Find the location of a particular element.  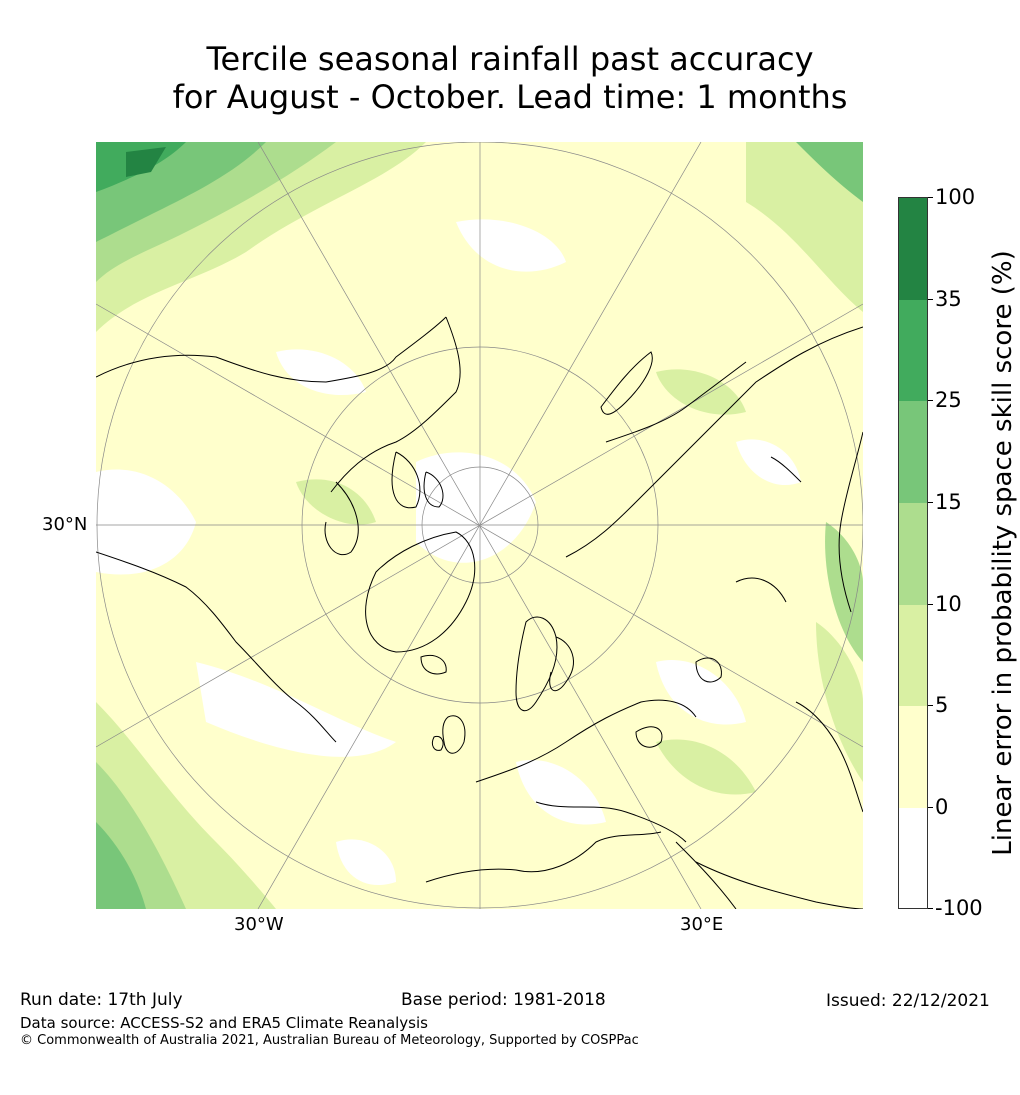

longitude-label-30e: 30°E is located at coordinates (702, 924).